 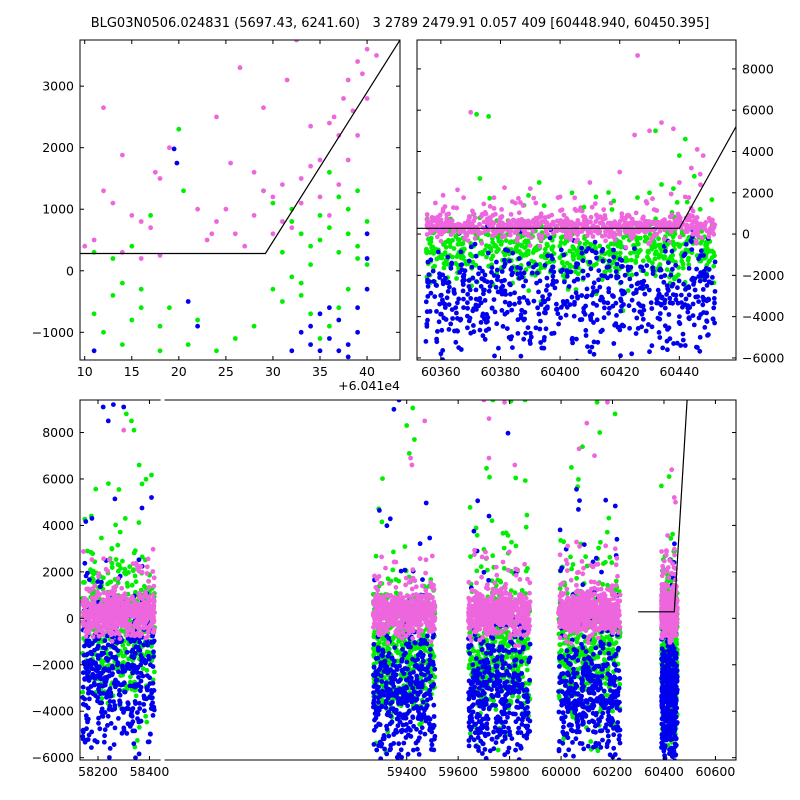 What do you see at coordinates (758, 192) in the screenshot?
I see `y-tick-label: 2000` at bounding box center [758, 192].